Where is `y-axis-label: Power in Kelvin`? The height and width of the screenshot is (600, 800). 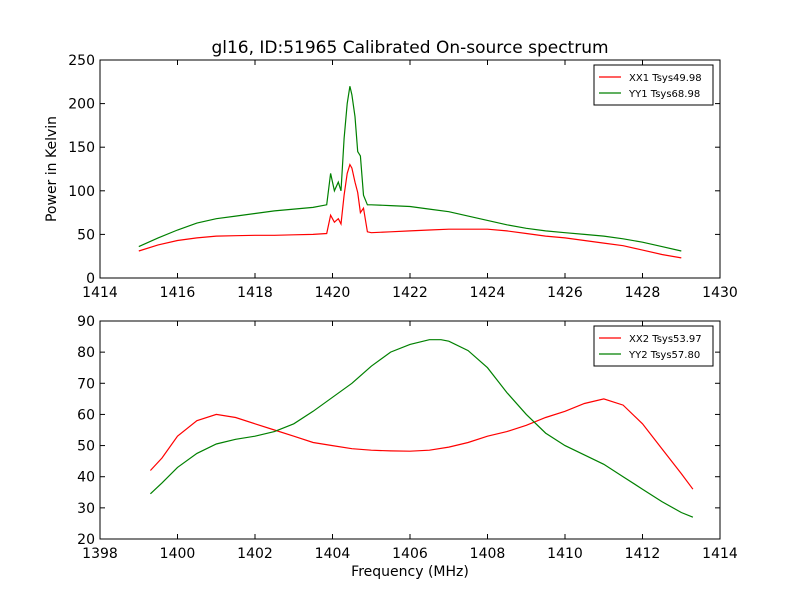
y-axis-label: Power in Kelvin is located at coordinates (52, 169).